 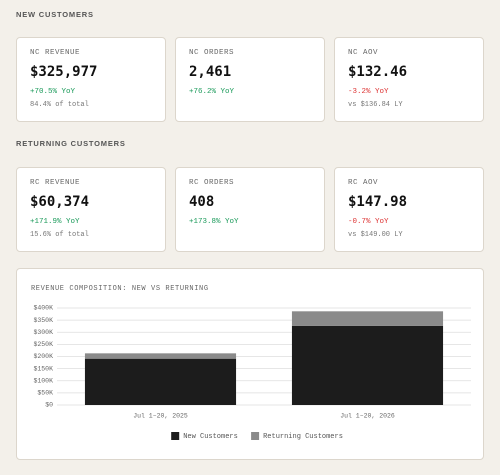 I want to click on metric-value: $147.98, so click(x=378, y=202).